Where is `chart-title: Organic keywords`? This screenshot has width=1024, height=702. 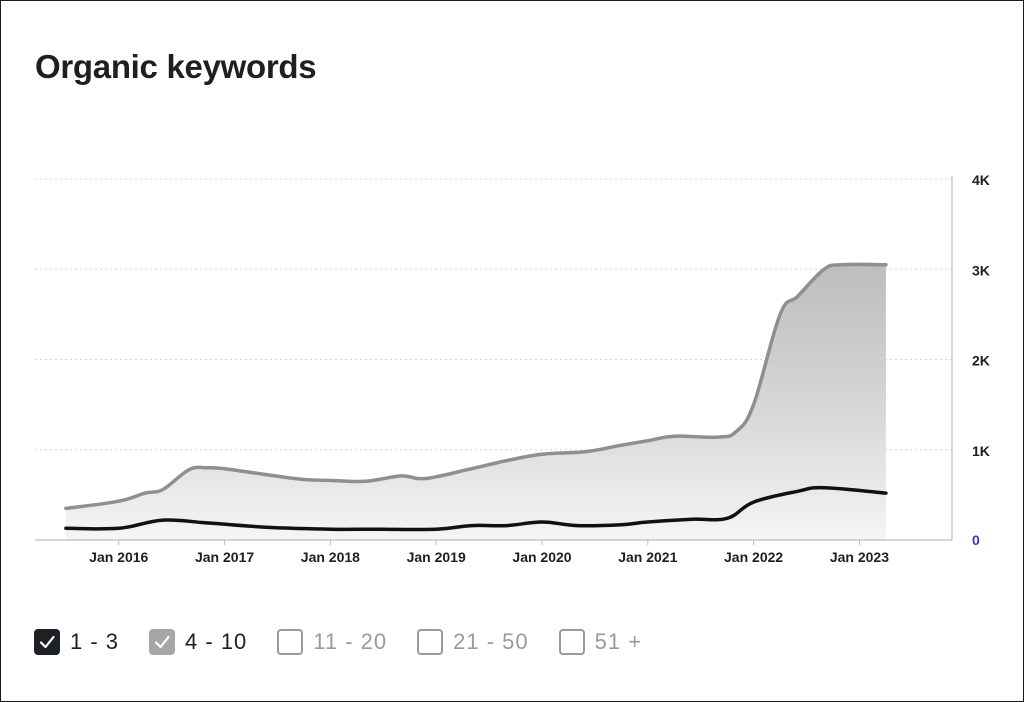 chart-title: Organic keywords is located at coordinates (176, 66).